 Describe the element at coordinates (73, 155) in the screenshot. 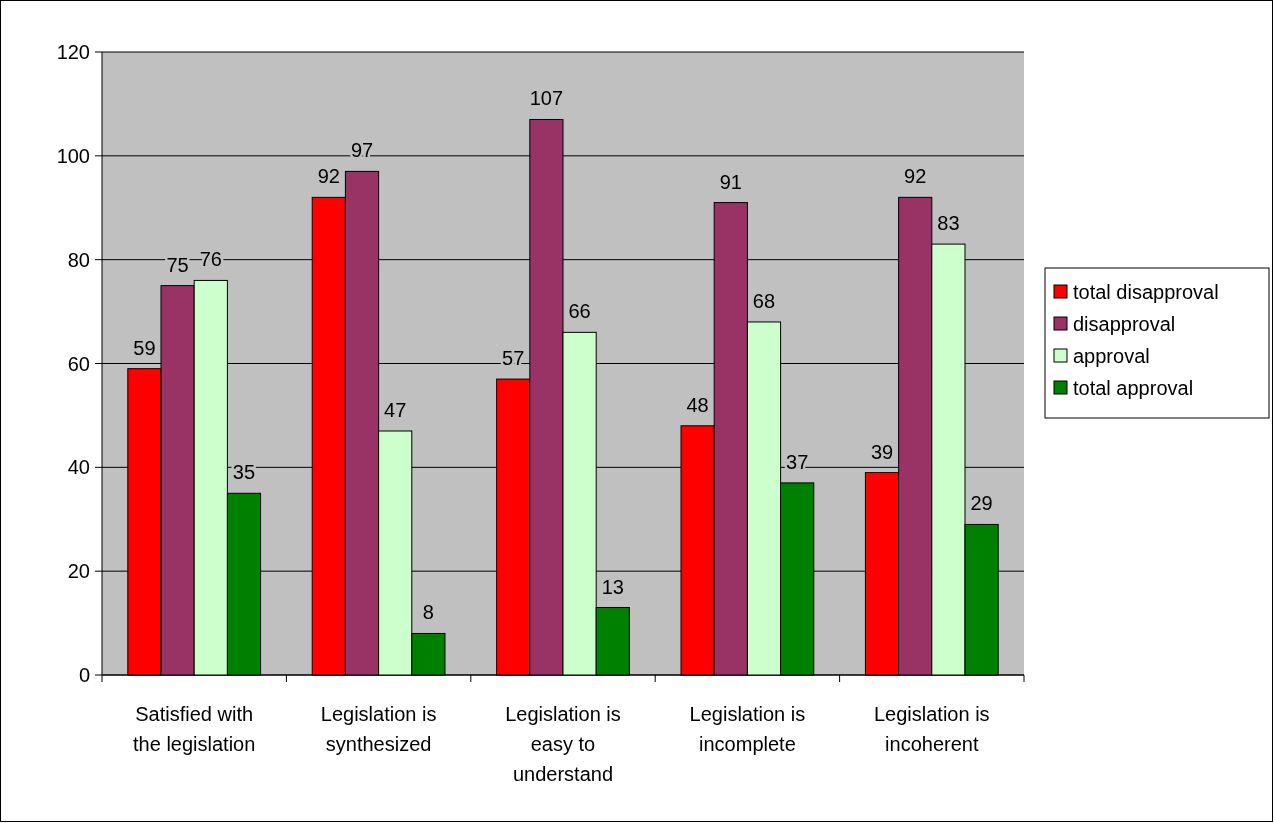

I see `y-tick-label: 100` at that location.